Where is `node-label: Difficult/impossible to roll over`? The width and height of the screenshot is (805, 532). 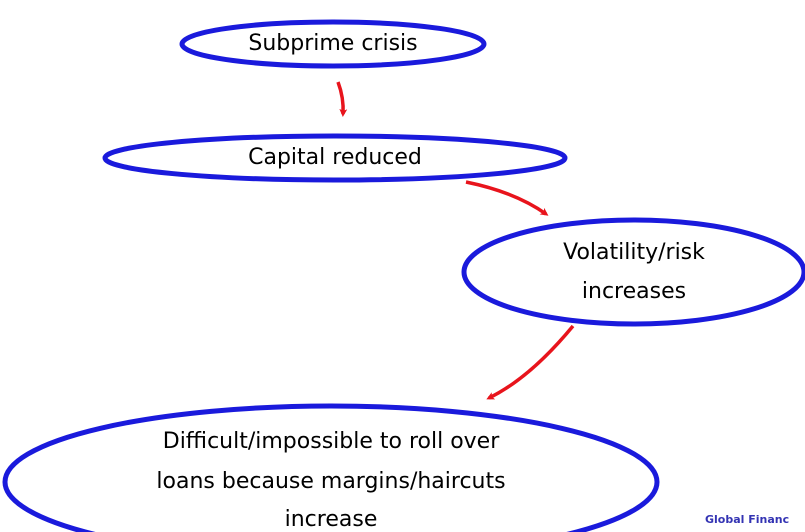
node-label: Difficult/impossible to roll over is located at coordinates (331, 441).